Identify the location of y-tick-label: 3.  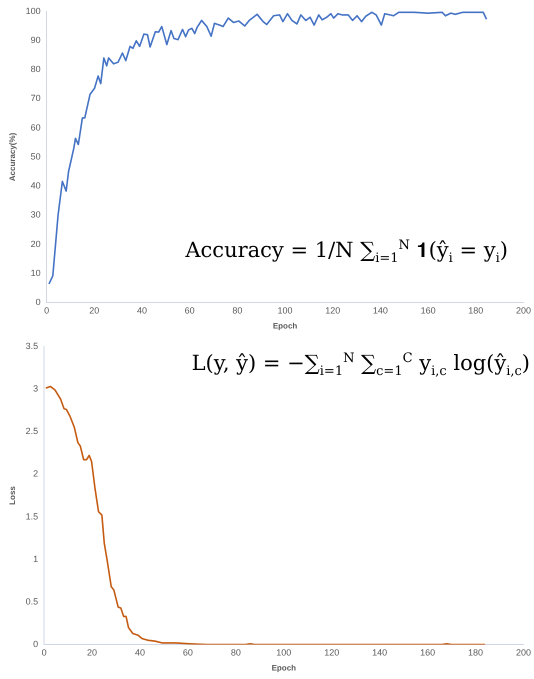
(35, 388).